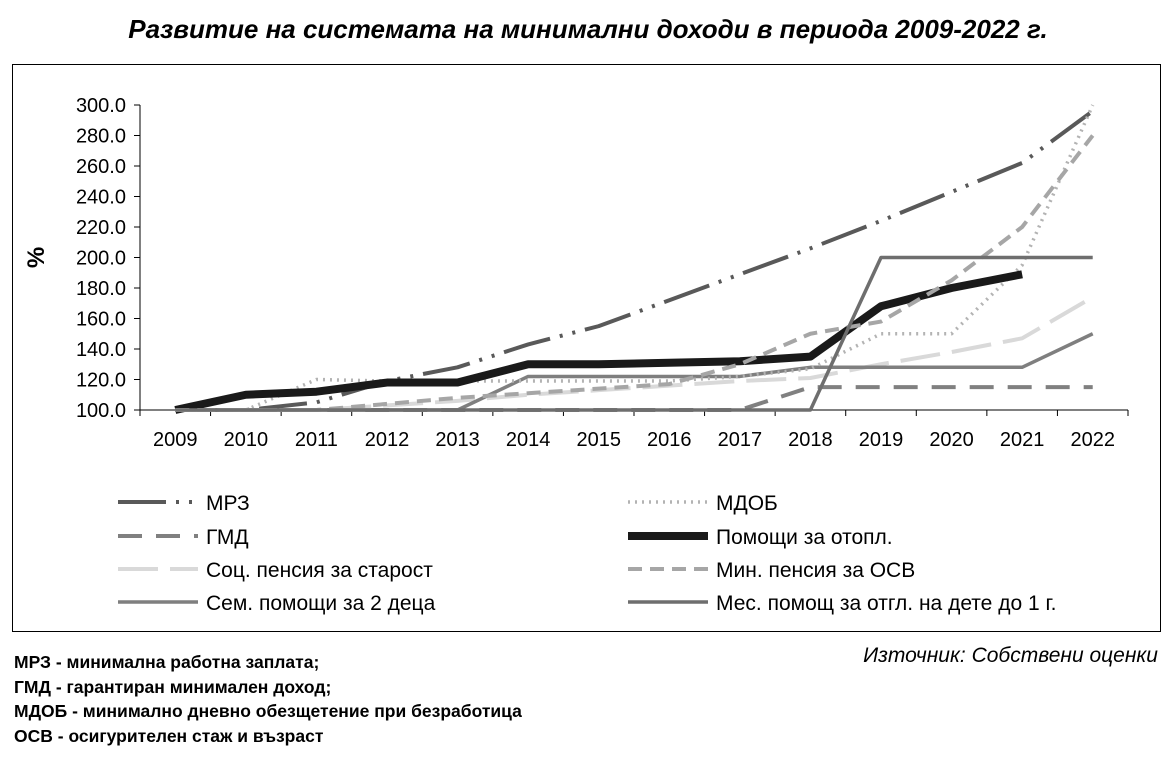  I want to click on y-tick-label: 240.0, so click(101, 198).